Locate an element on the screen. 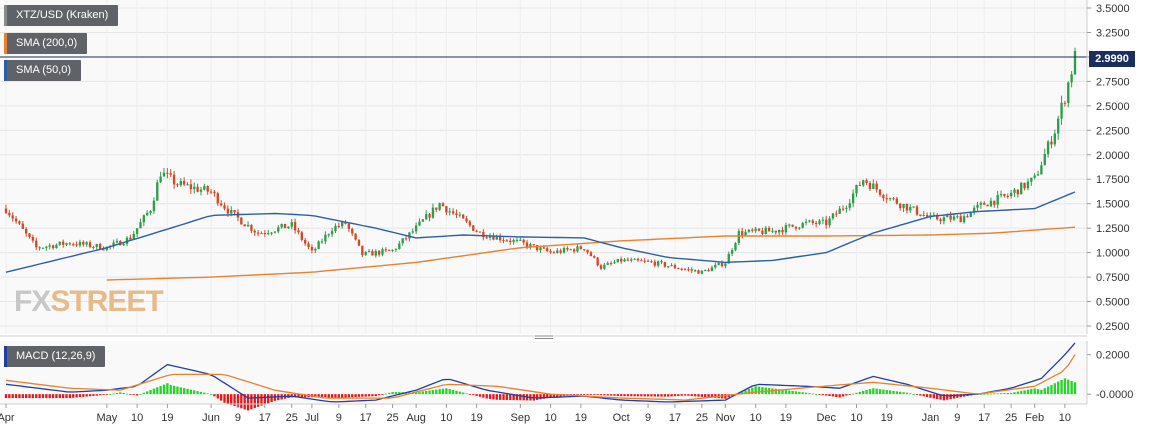  x-tick-label: 10 is located at coordinates (446, 418).